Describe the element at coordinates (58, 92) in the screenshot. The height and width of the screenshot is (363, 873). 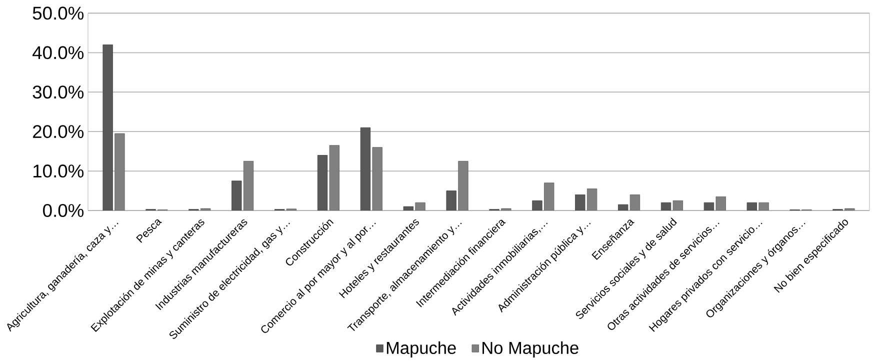
I see `y-tick-label: 30.0%` at that location.